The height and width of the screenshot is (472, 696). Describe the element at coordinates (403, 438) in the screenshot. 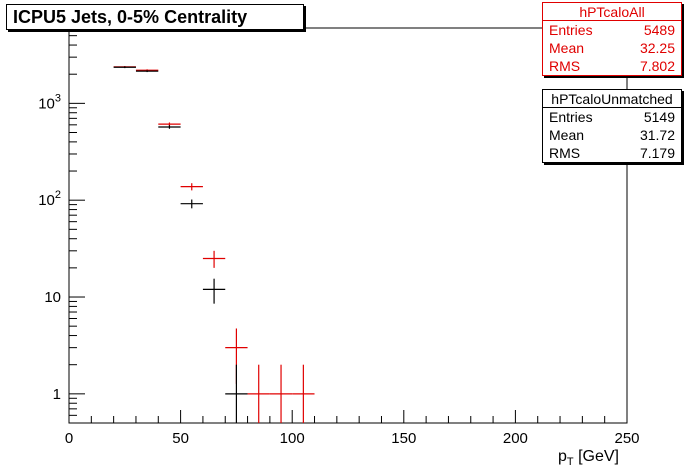

I see `x-tick-label: 150` at that location.